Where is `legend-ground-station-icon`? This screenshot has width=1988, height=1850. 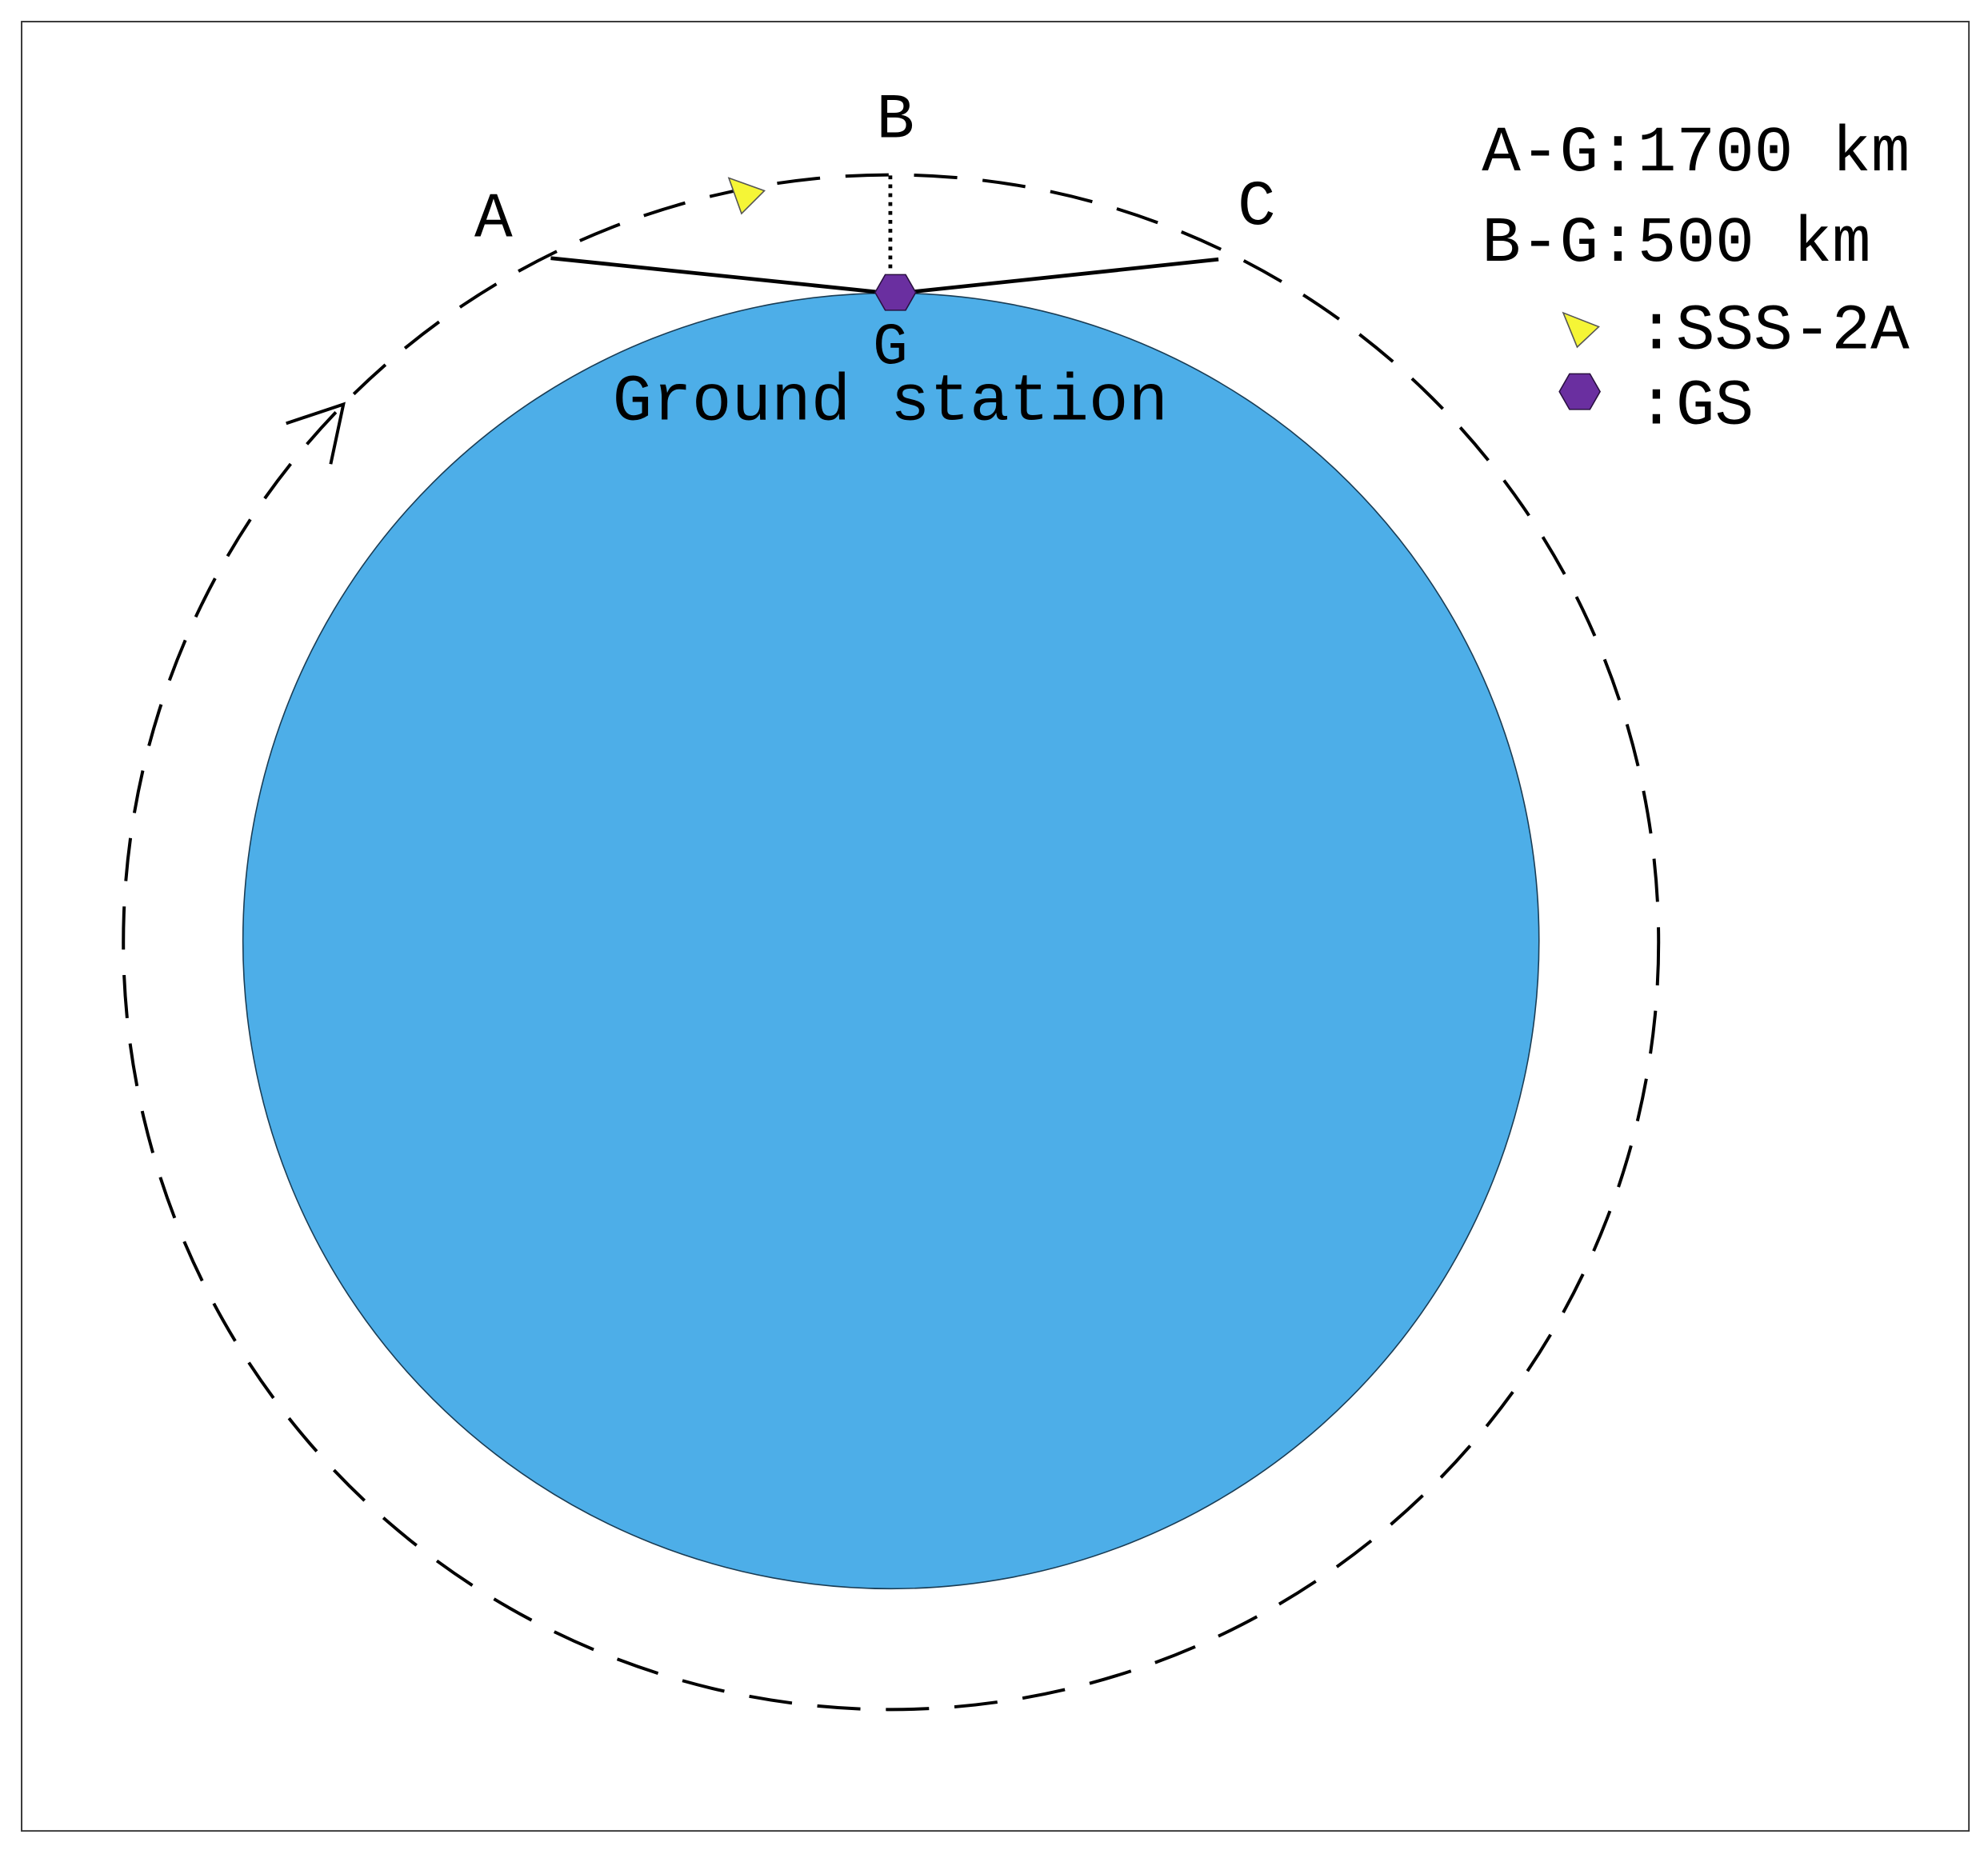
legend-ground-station-icon is located at coordinates (1579, 392).